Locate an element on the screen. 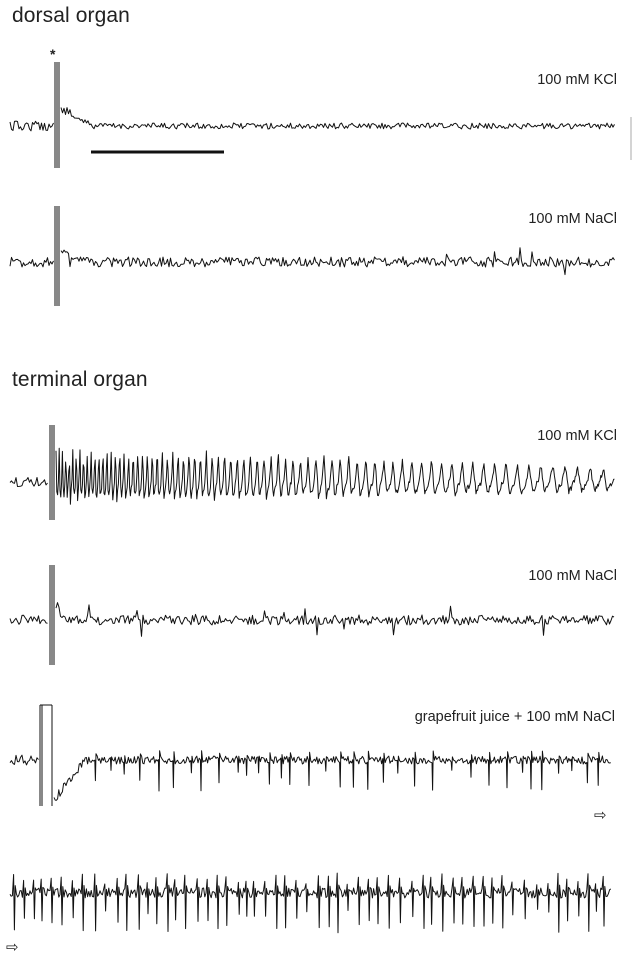  trace-label-terminal-kcl: 100 mM KCl is located at coordinates (577, 436).